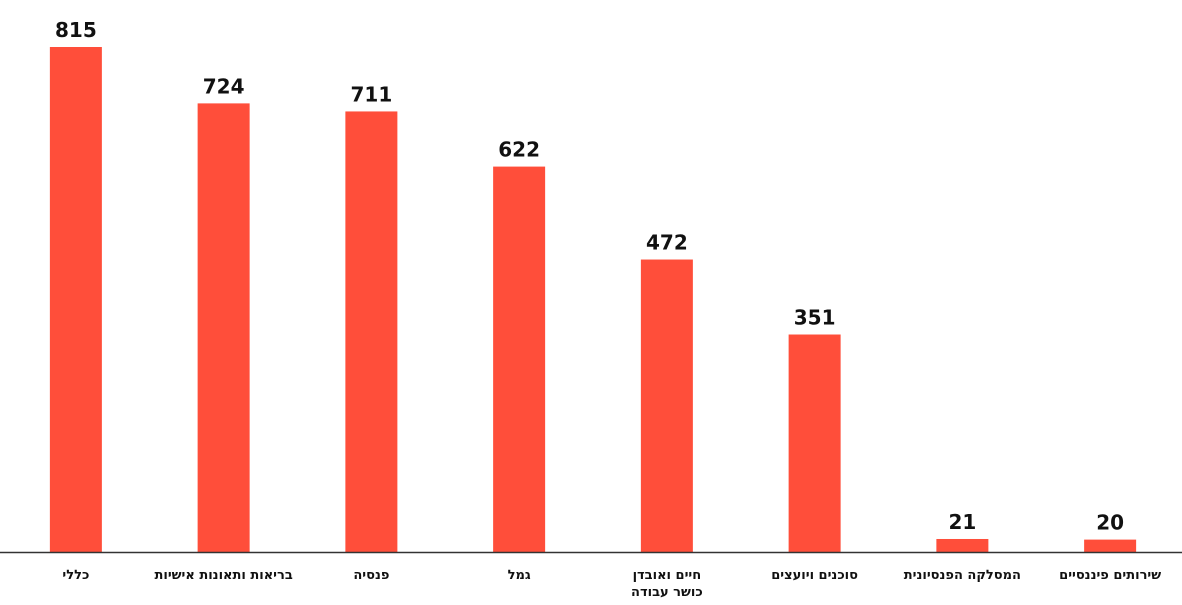 This screenshot has width=1182, height=605. Describe the element at coordinates (667, 575) in the screenshot. I see `category-label: חיים ואובדן` at that location.